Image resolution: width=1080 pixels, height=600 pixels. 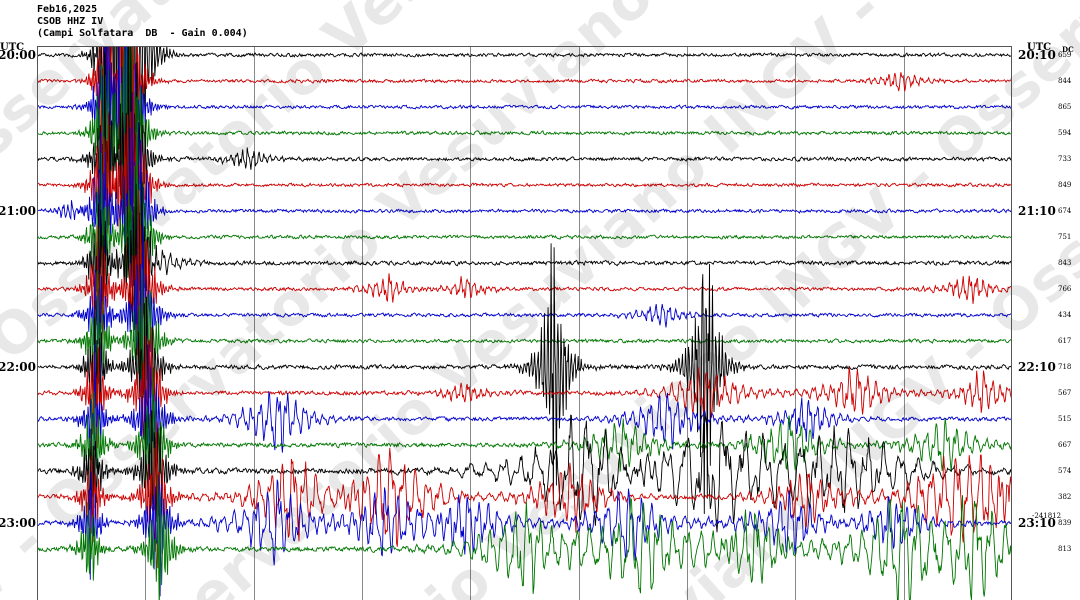 What do you see at coordinates (1065, 445) in the screenshot?
I see `dc-value: 667` at bounding box center [1065, 445].